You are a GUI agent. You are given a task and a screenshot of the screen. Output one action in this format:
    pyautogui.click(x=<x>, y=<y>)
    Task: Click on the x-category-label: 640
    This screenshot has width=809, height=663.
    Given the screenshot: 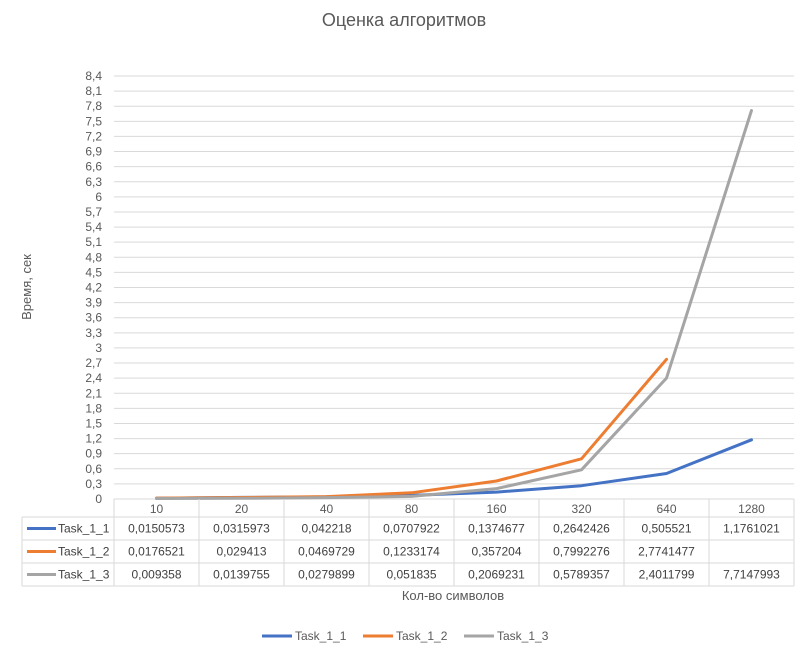 What is the action you would take?
    pyautogui.click(x=666, y=509)
    